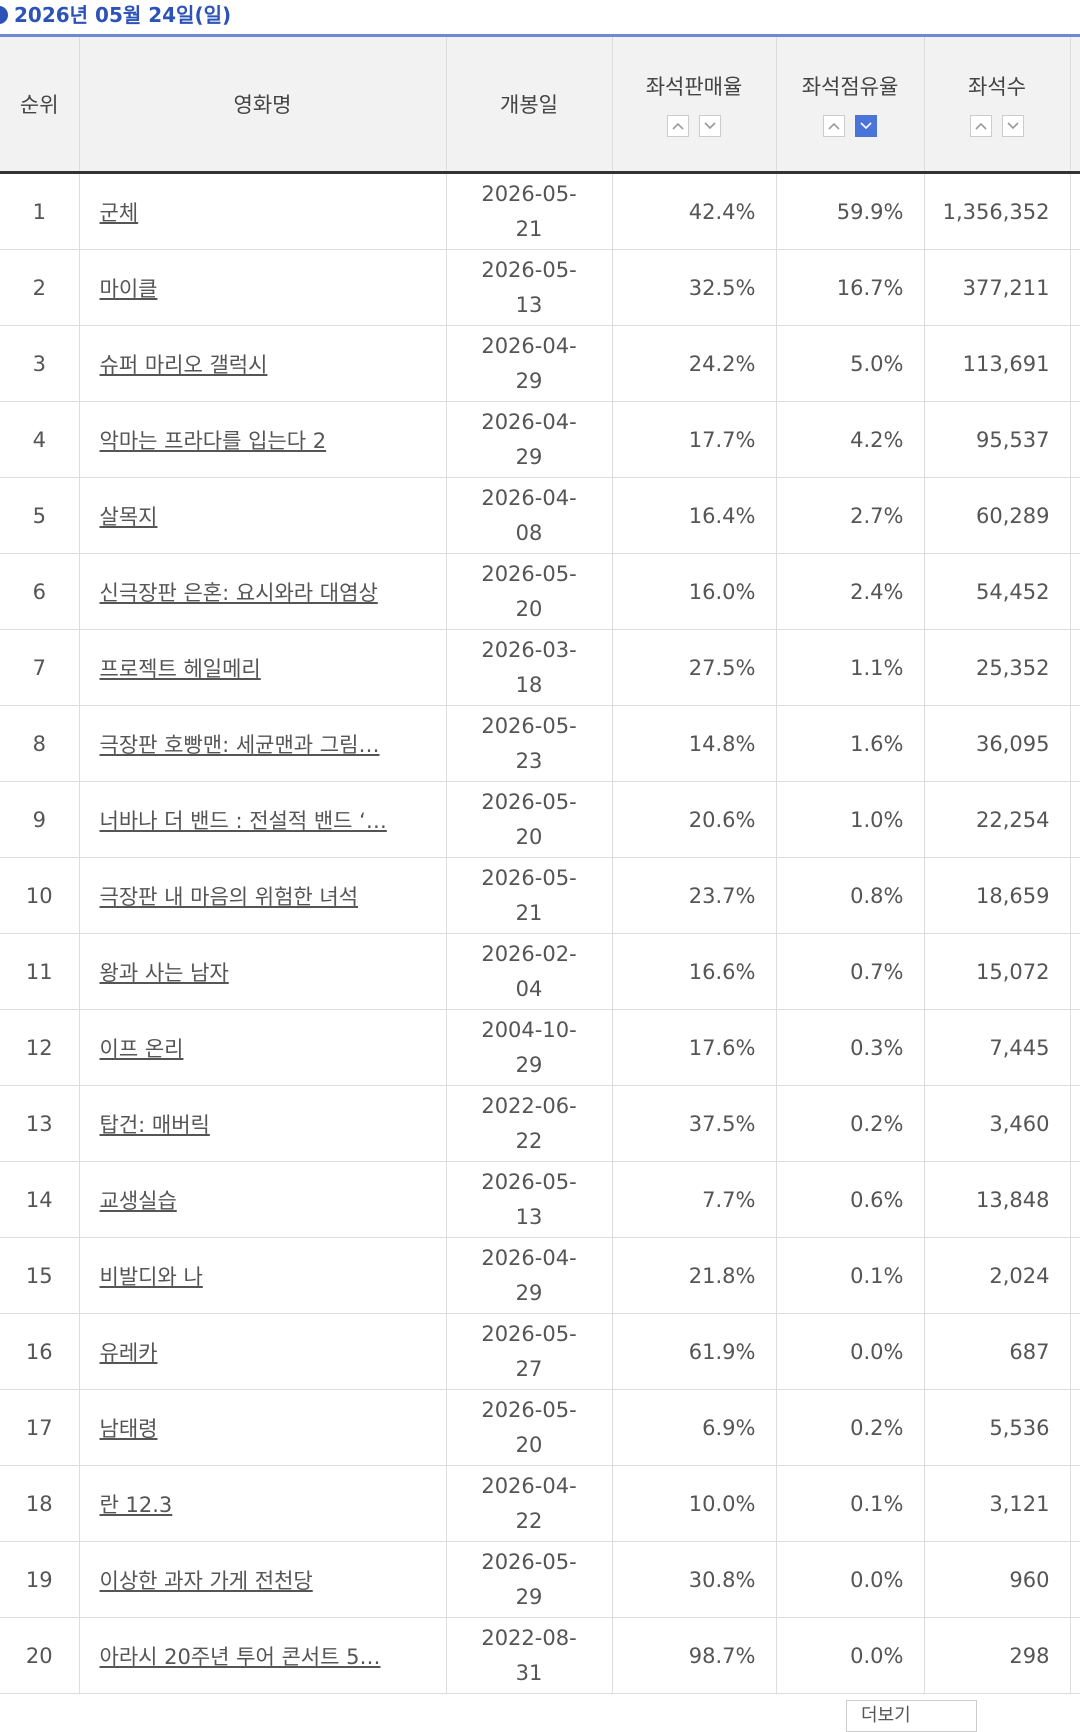 The height and width of the screenshot is (1732, 1080). What do you see at coordinates (722, 1351) in the screenshot?
I see `seat-sales-rate: 61.9%` at bounding box center [722, 1351].